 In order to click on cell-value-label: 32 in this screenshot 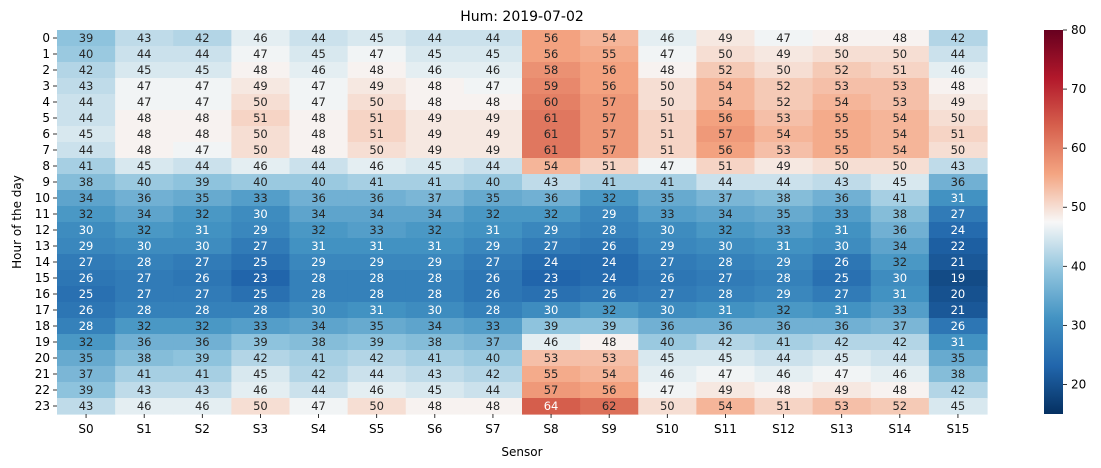, I will do `click(609, 198)`.